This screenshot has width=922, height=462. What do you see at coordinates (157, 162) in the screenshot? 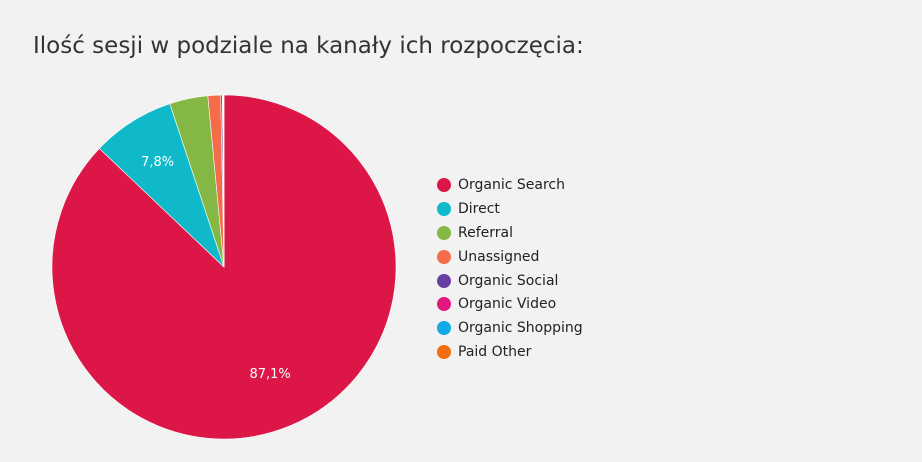
I see `data-label-direct: 7,8%` at bounding box center [157, 162].